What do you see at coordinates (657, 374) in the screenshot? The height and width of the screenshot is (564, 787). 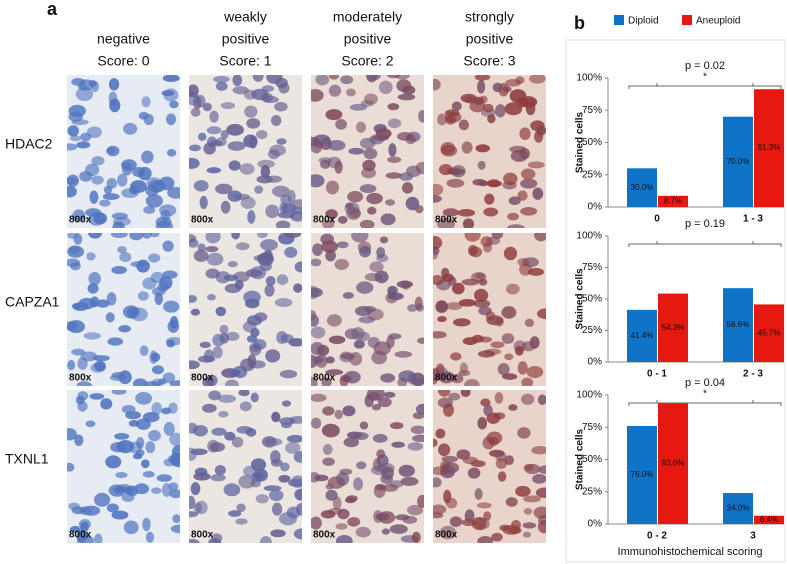 I see `x-tick-label: 0 - 1` at bounding box center [657, 374].